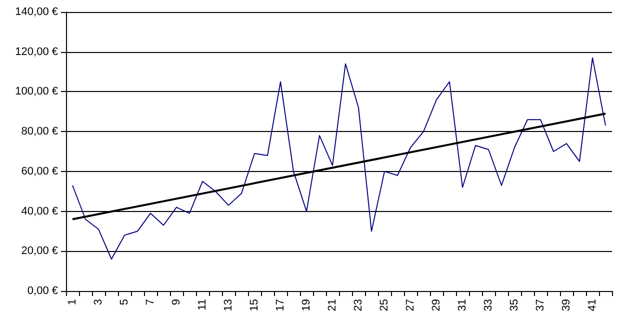 This screenshot has width=624, height=323. Describe the element at coordinates (566, 305) in the screenshot. I see `x-tick-label: 39` at that location.